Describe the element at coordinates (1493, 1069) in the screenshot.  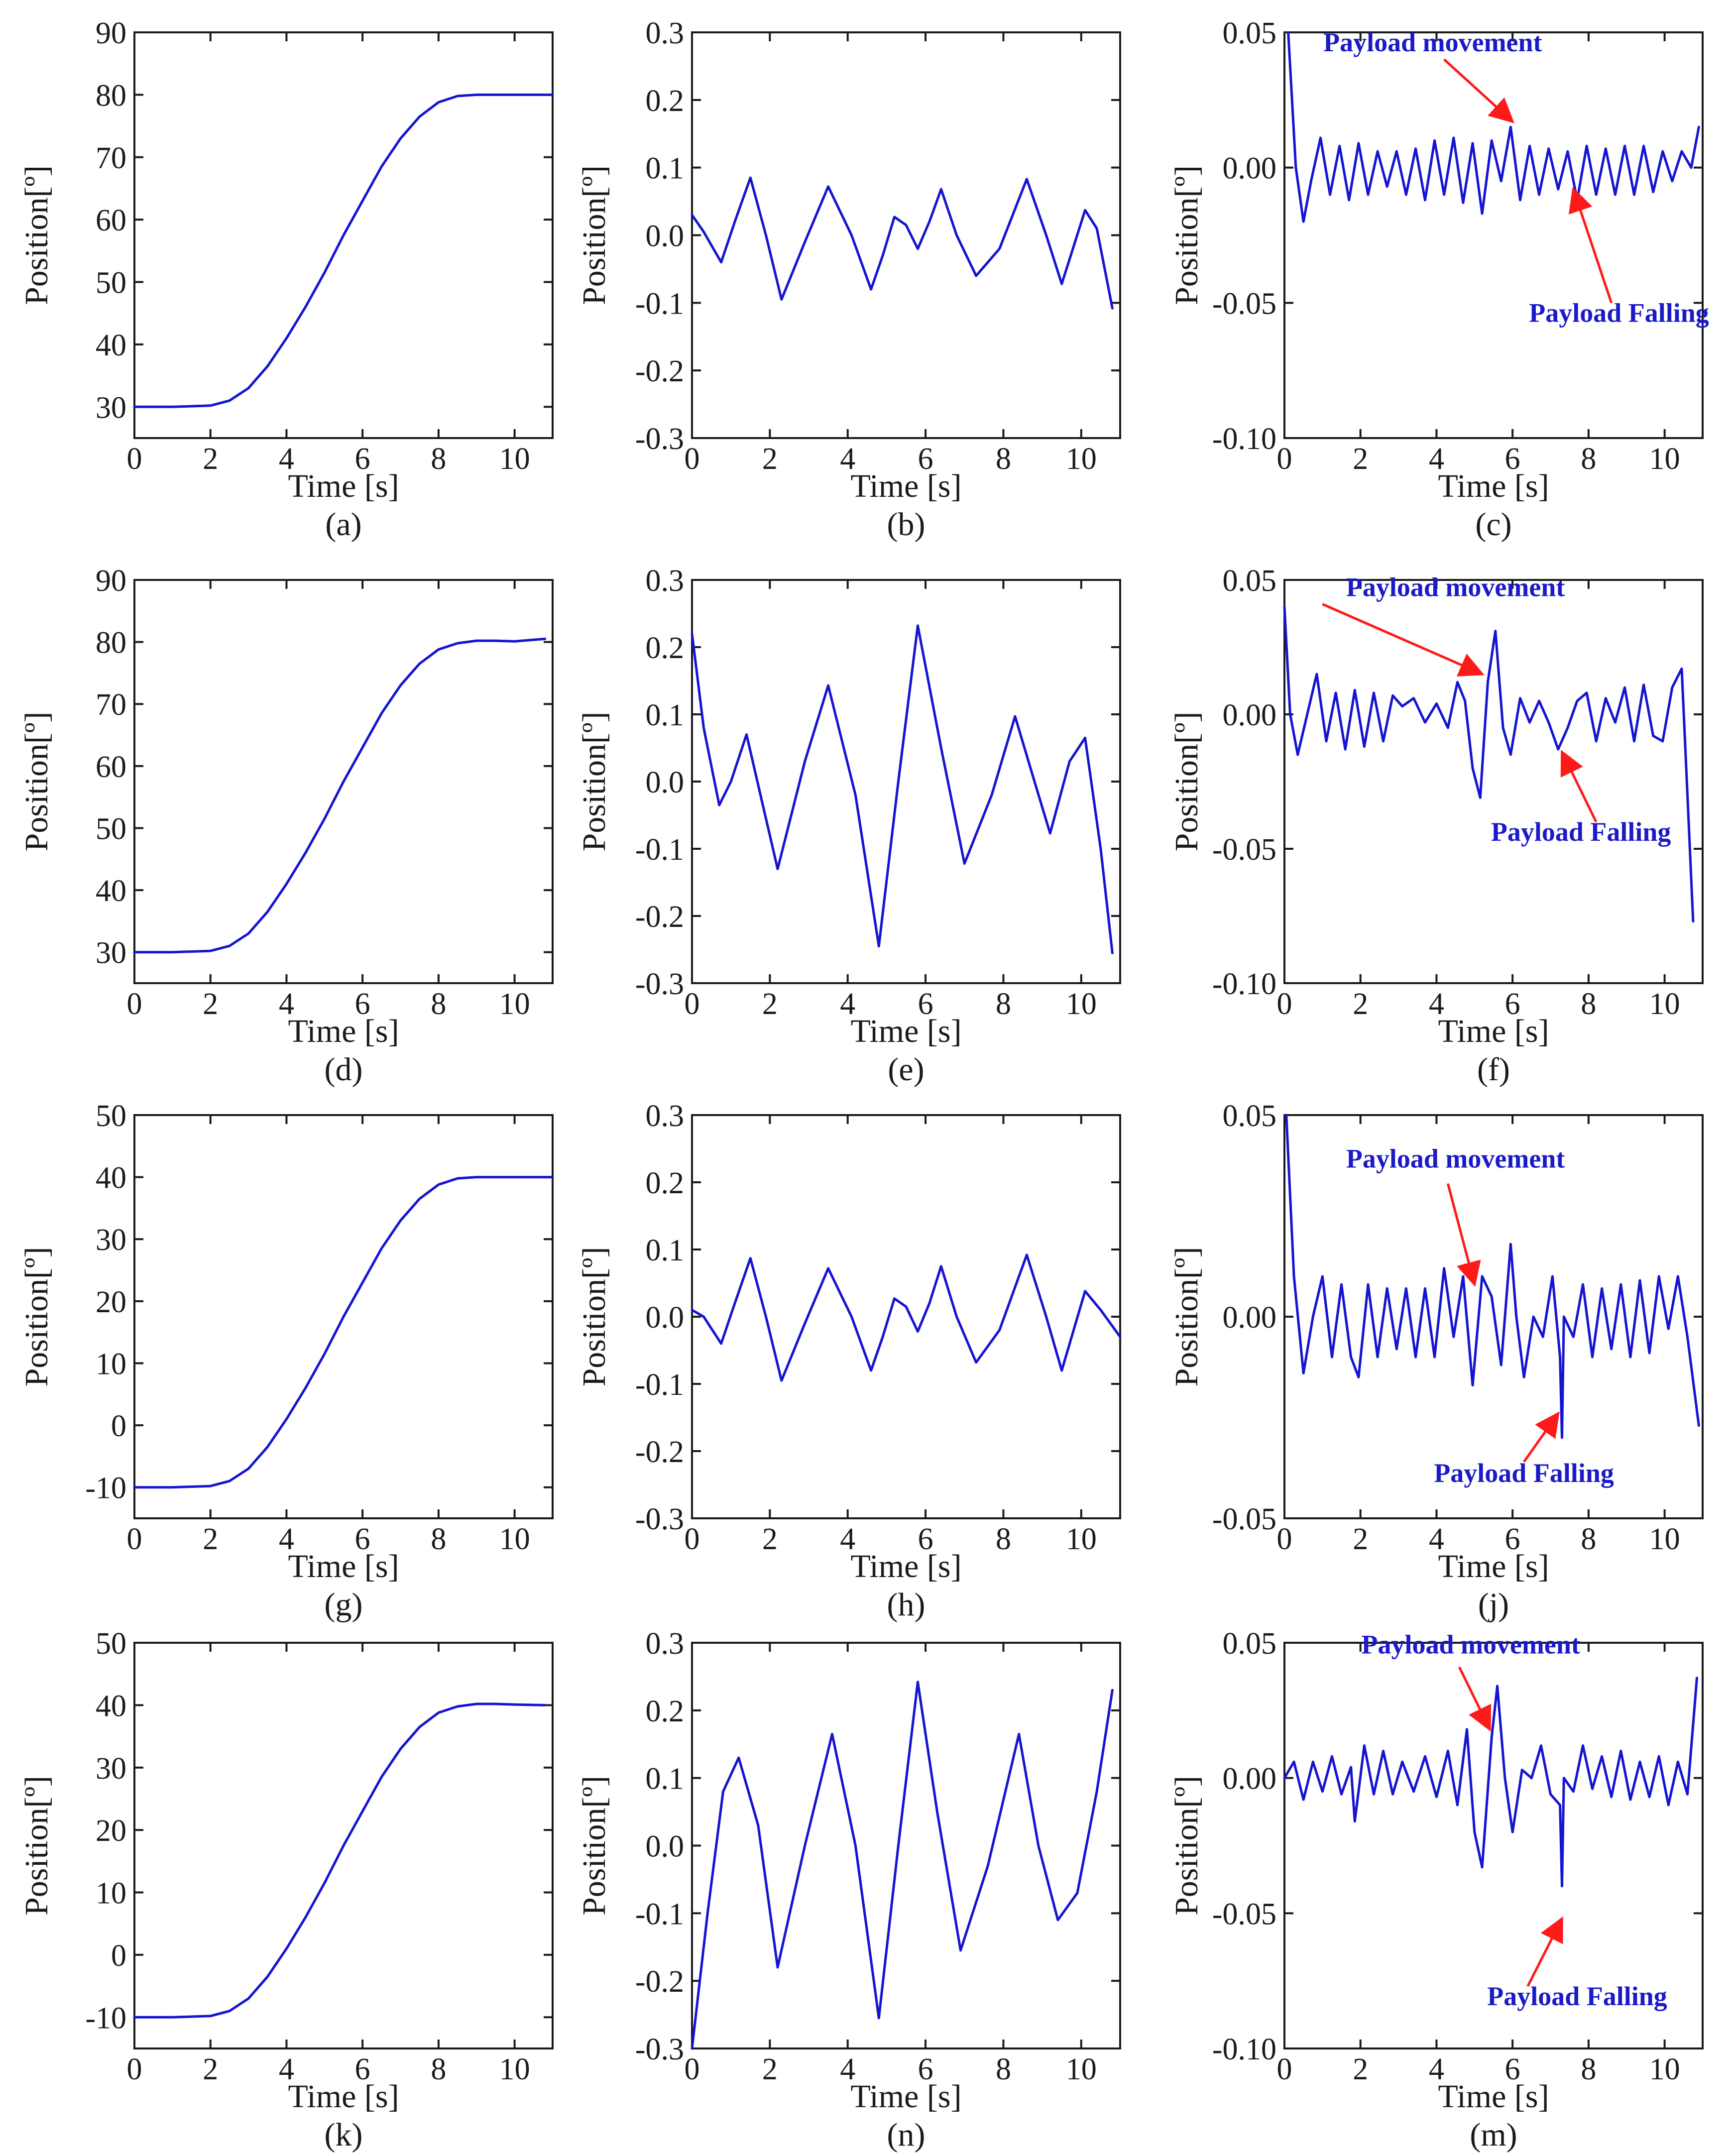
I see `panel-caption: (f)` at that location.